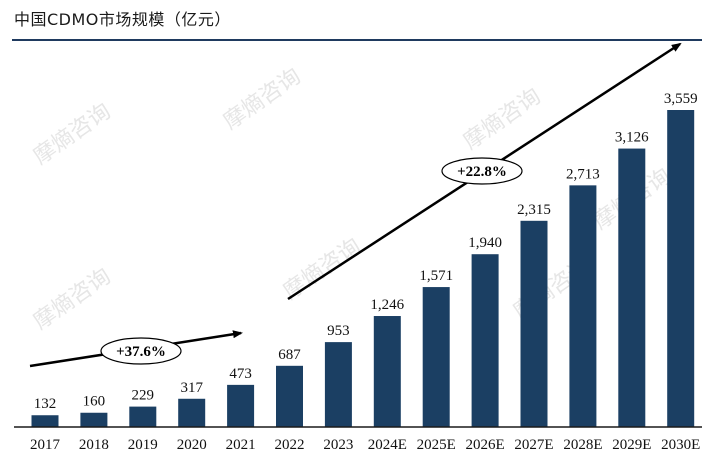  What do you see at coordinates (436, 357) in the screenshot?
I see `bar-2025E` at bounding box center [436, 357].